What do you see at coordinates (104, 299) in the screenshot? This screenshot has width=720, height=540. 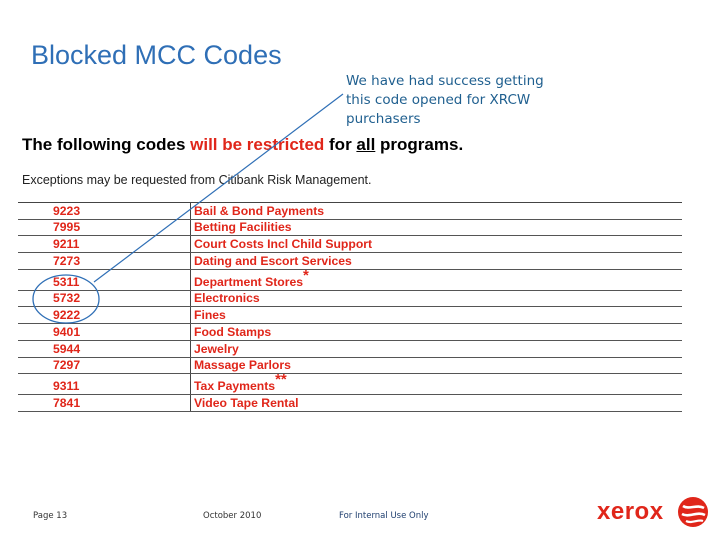 I see `mcc-code: 5732` at bounding box center [104, 299].